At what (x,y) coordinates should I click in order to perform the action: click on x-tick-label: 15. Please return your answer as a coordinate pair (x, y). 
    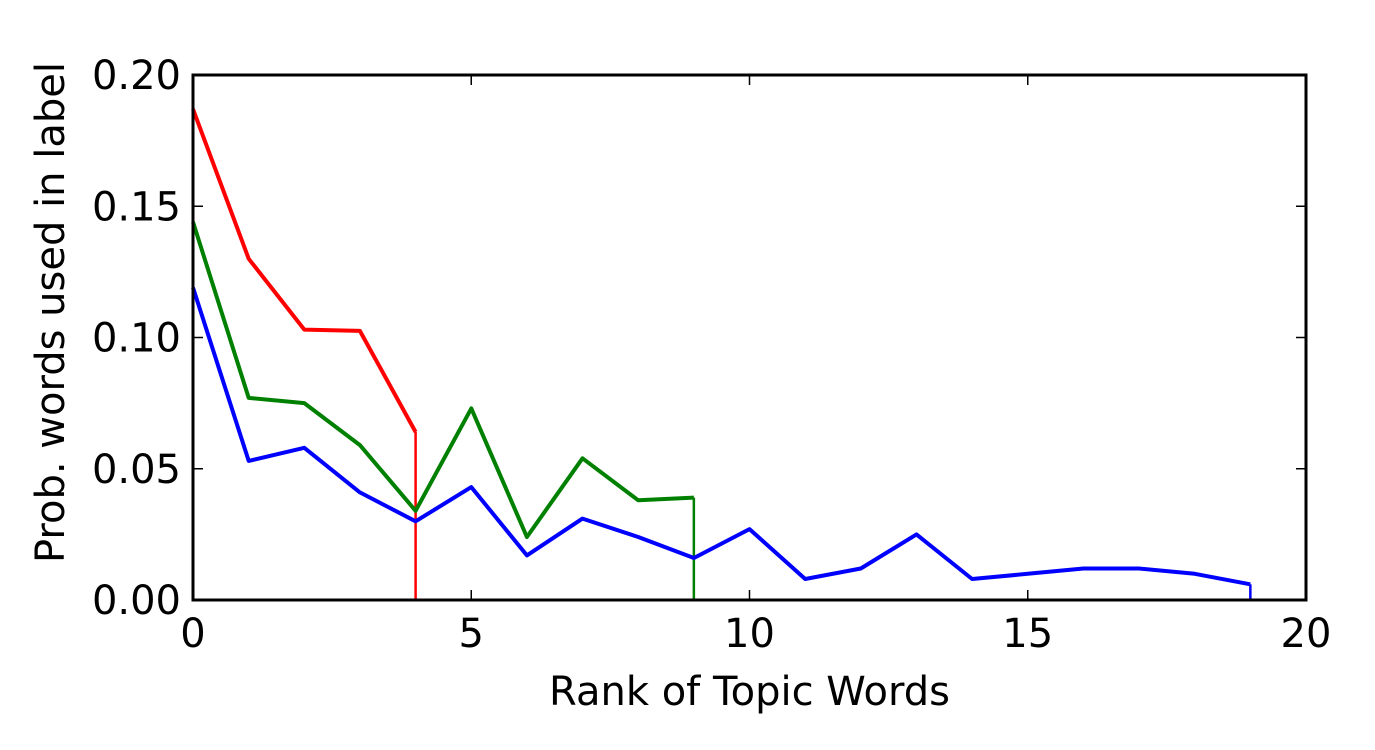
    Looking at the image, I should click on (1027, 634).